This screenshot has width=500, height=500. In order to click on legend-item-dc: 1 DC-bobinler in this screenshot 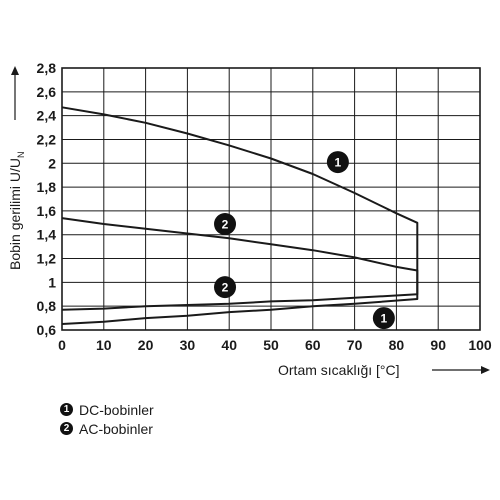, I will do `click(107, 409)`.